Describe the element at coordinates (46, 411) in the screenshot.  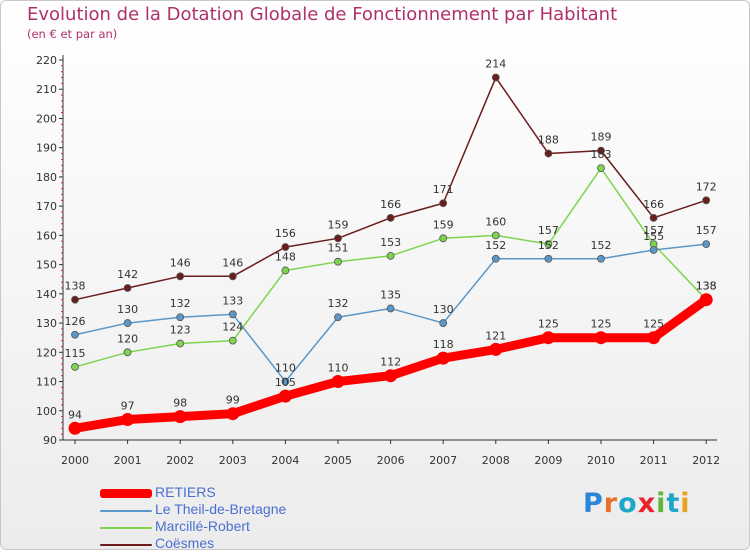
I see `y-tick-label: 100` at that location.